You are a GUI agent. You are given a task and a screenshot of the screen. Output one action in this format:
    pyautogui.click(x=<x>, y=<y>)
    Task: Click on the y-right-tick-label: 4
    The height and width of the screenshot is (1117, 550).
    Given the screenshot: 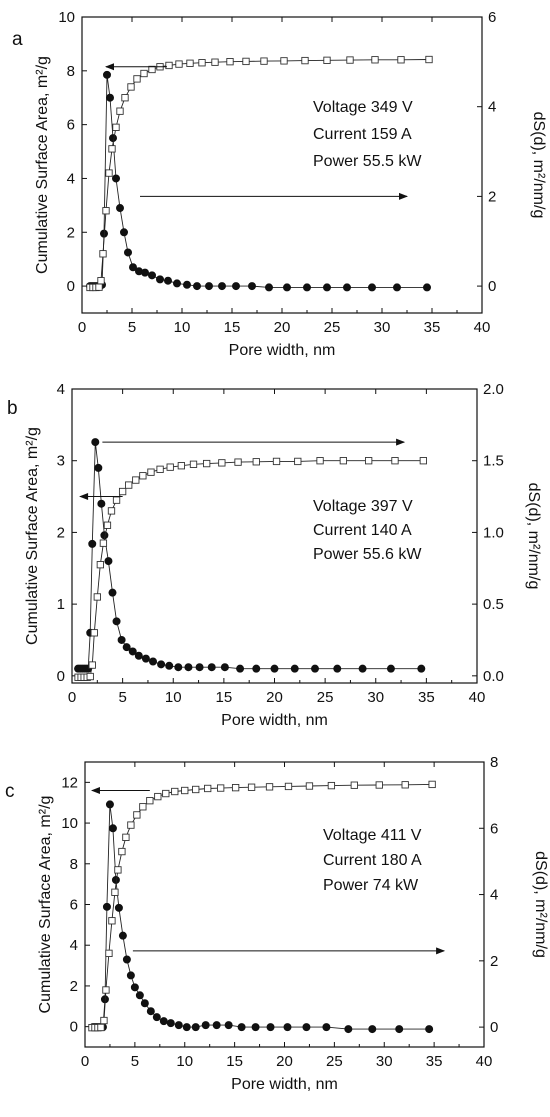 What is the action you would take?
    pyautogui.click(x=494, y=895)
    